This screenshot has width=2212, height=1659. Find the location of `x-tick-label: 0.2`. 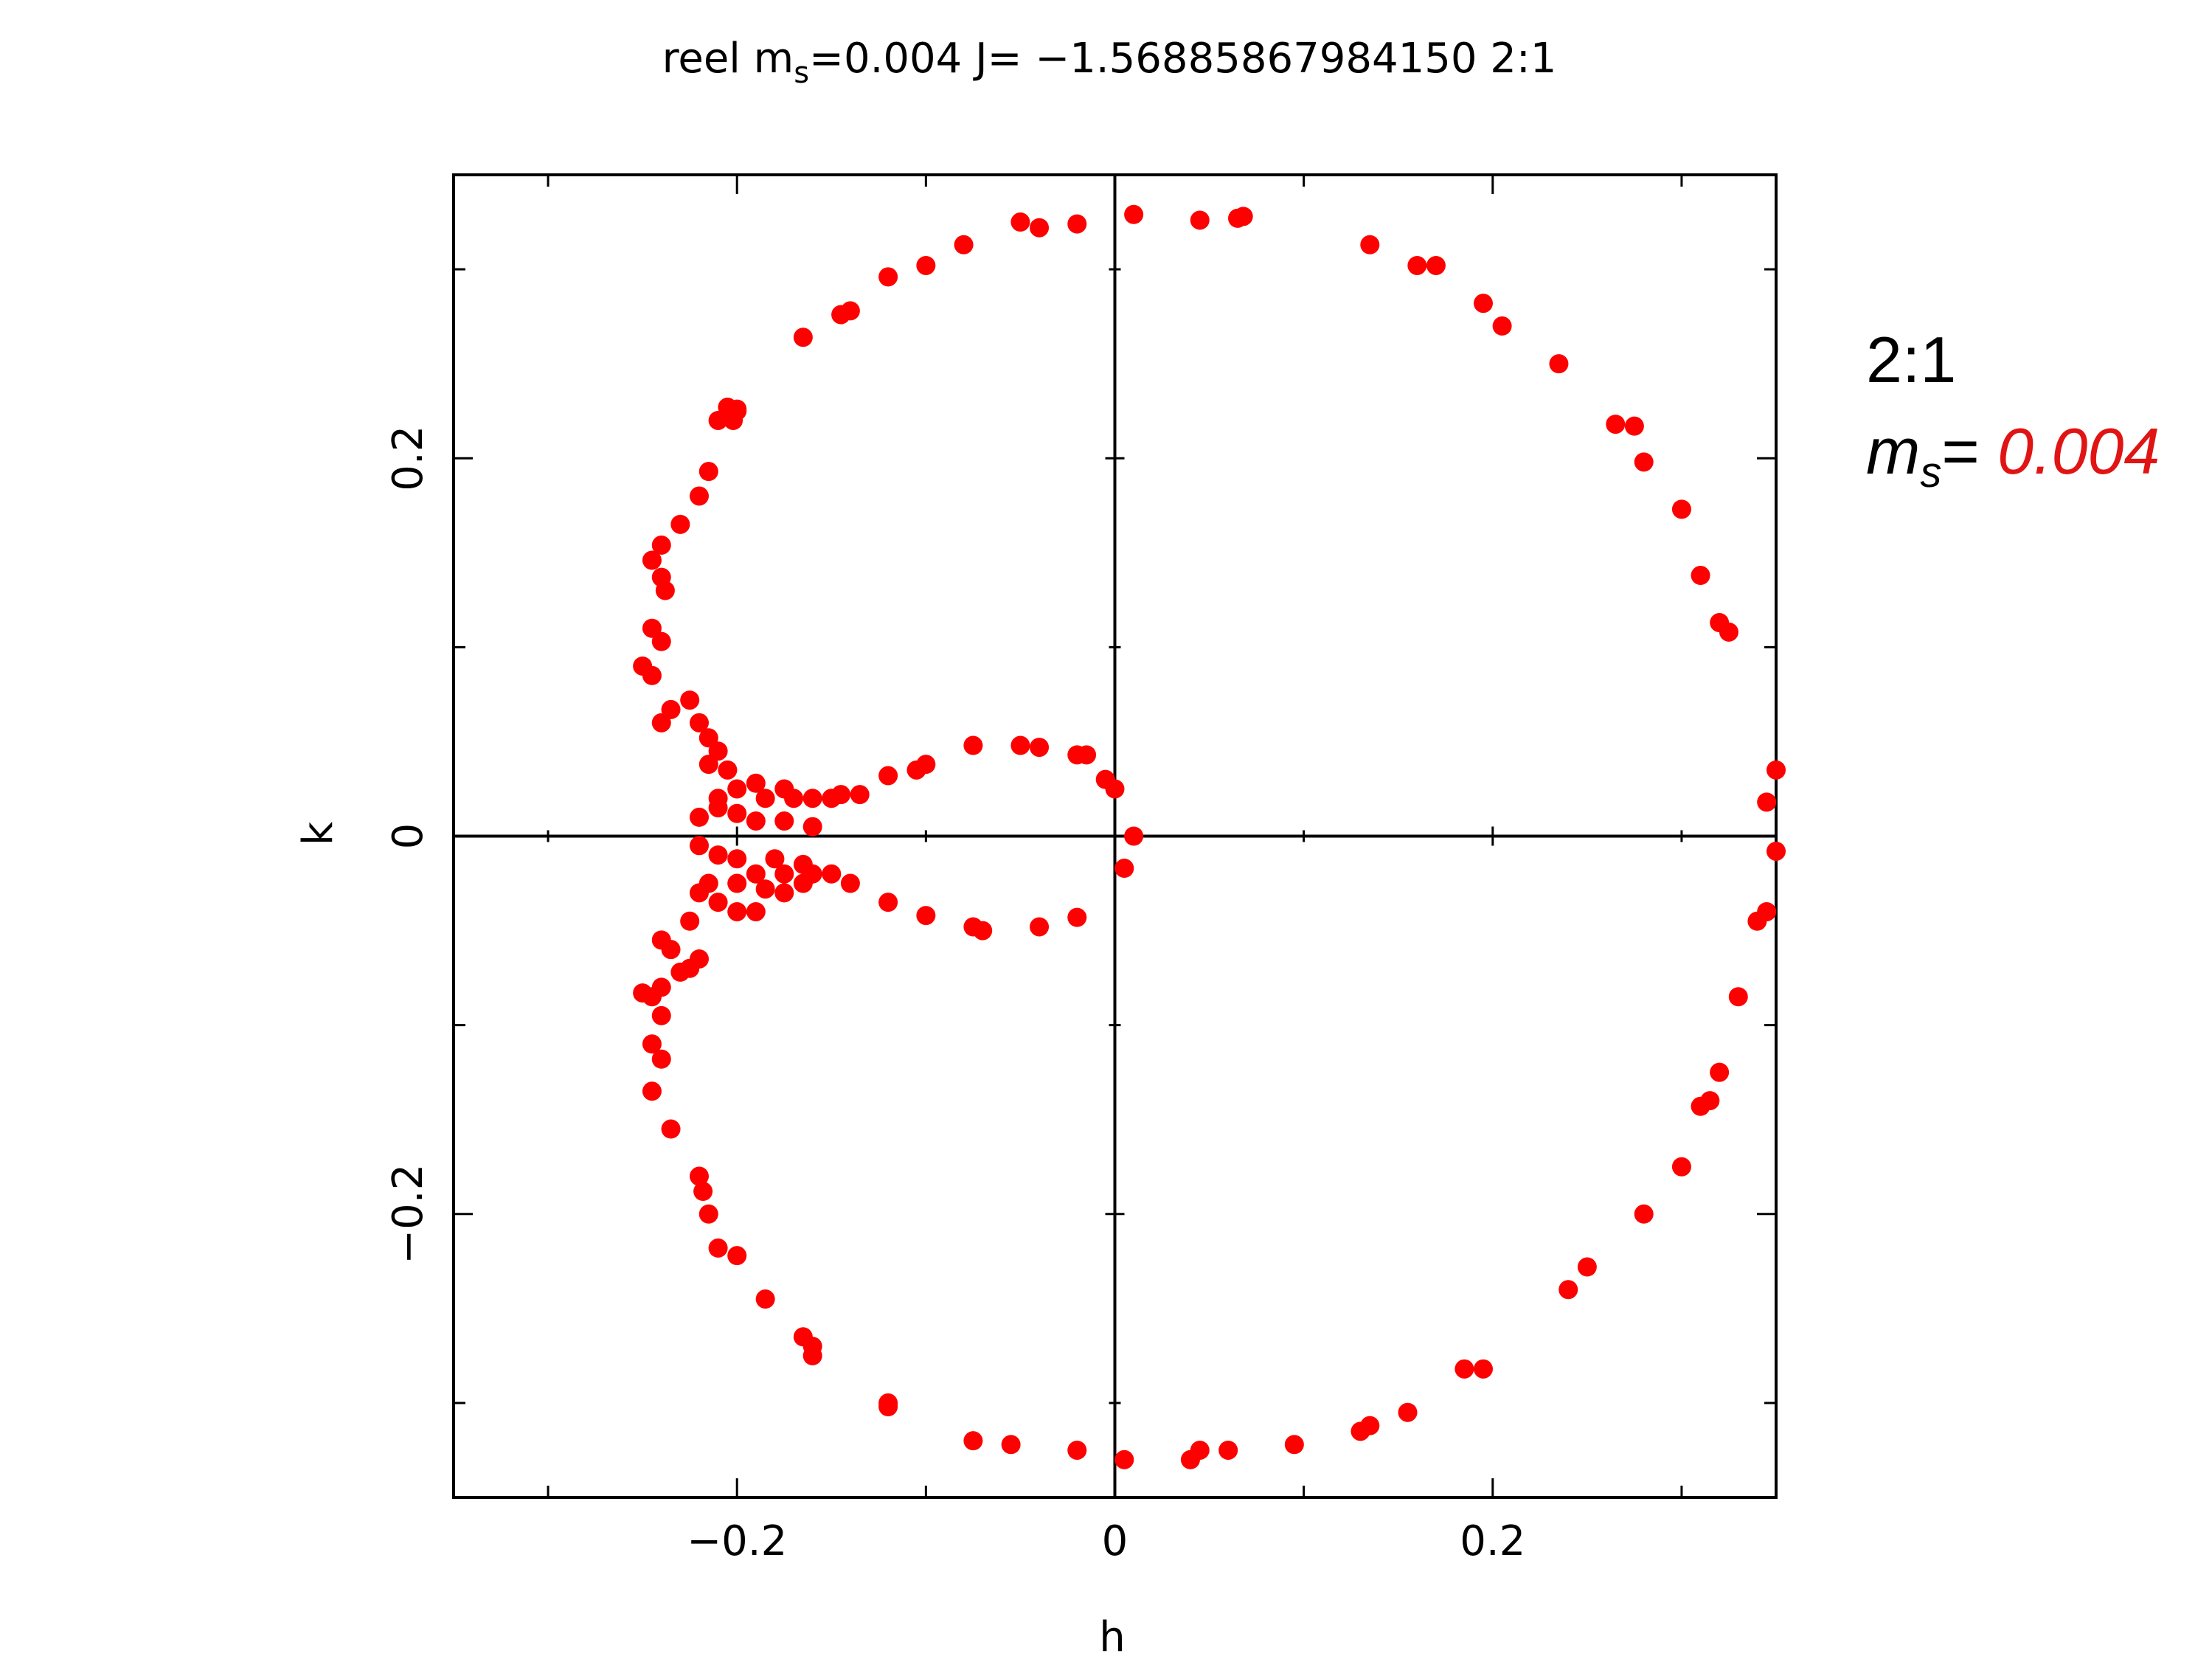

x-tick-label: 0.2 is located at coordinates (1493, 1541).